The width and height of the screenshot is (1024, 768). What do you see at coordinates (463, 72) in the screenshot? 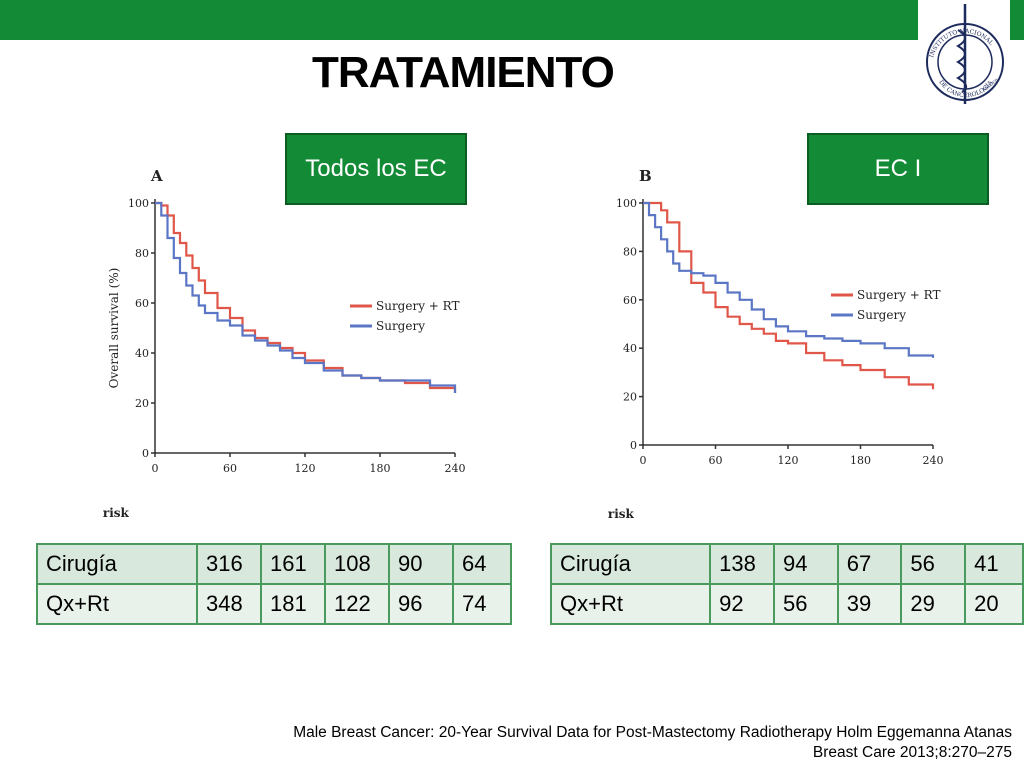
I see `slide-title: TRATAMIENTO` at bounding box center [463, 72].